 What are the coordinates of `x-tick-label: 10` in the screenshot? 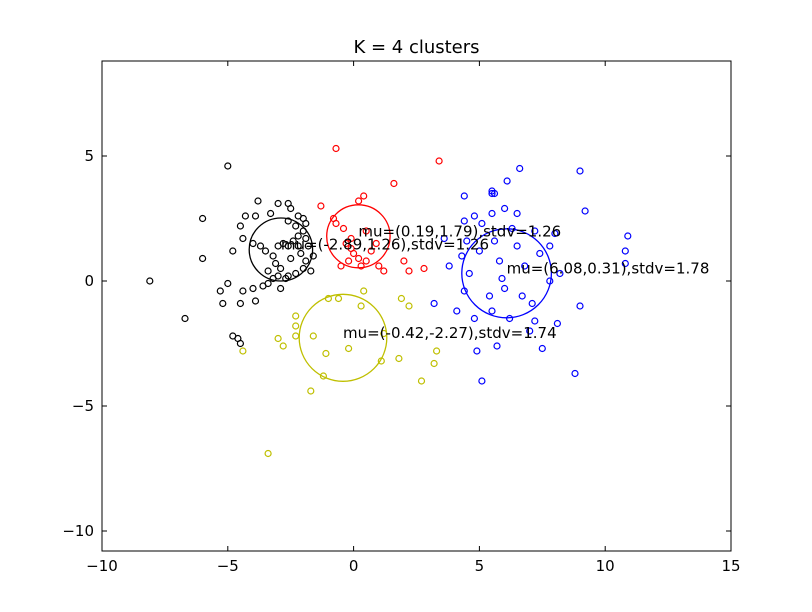 It's located at (605, 566).